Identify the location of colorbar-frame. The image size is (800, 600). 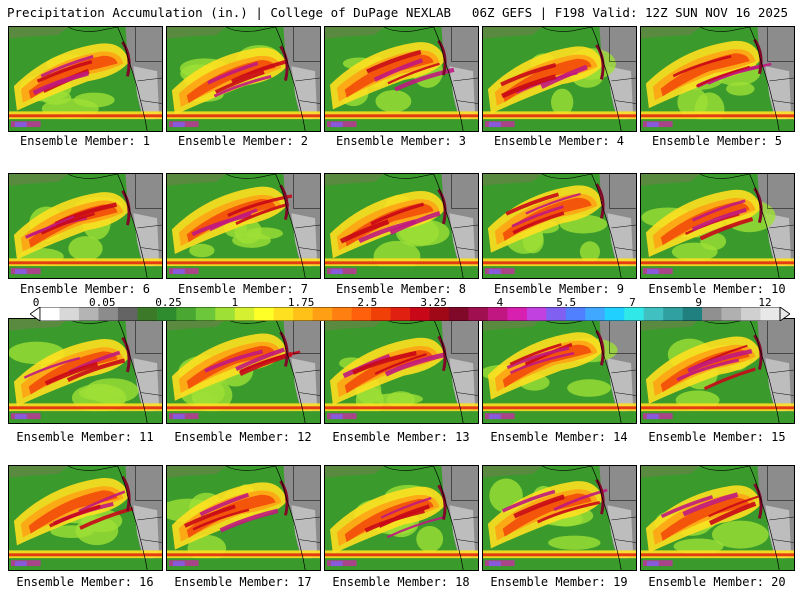
(410, 314).